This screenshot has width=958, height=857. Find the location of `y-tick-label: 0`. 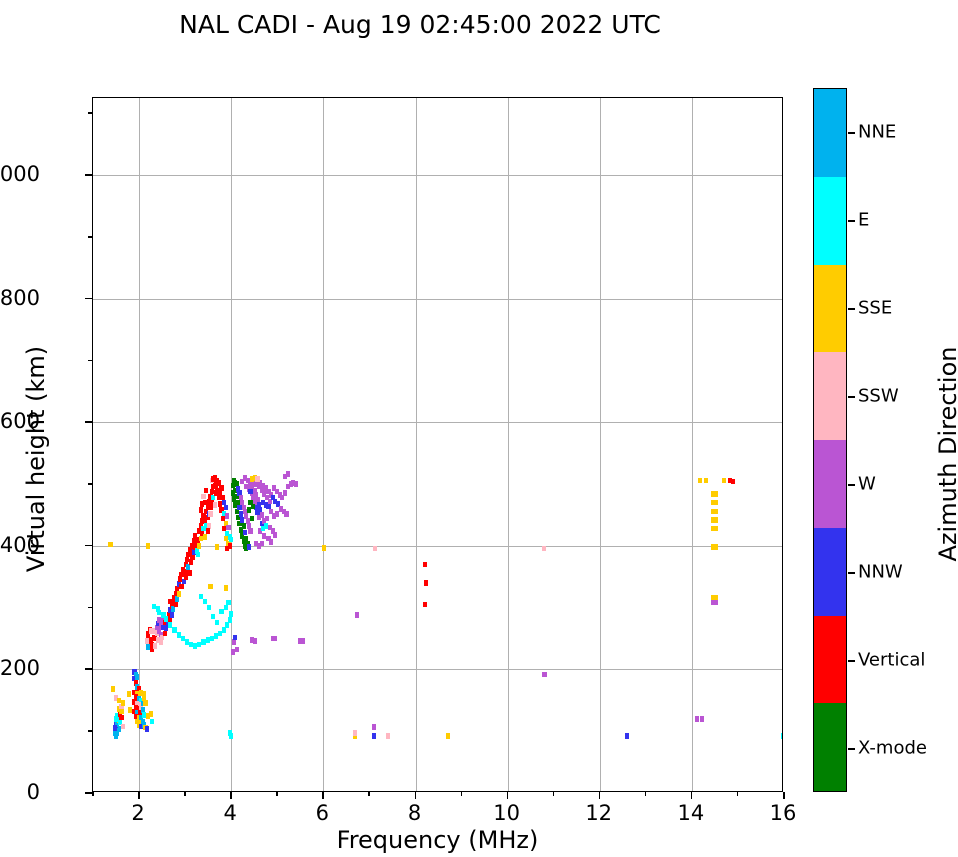

y-tick-label: 0 is located at coordinates (33, 792).